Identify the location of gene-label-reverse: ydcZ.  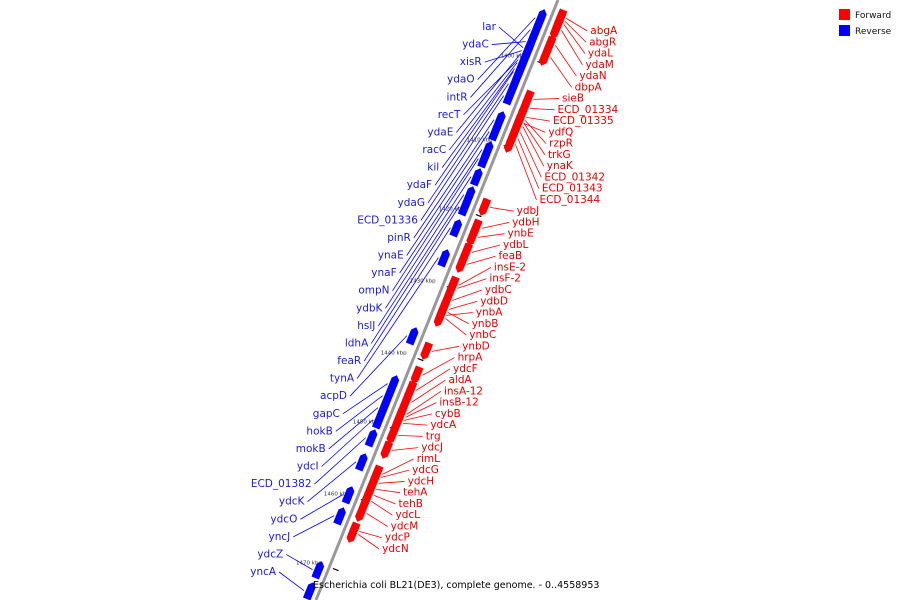
(270, 554).